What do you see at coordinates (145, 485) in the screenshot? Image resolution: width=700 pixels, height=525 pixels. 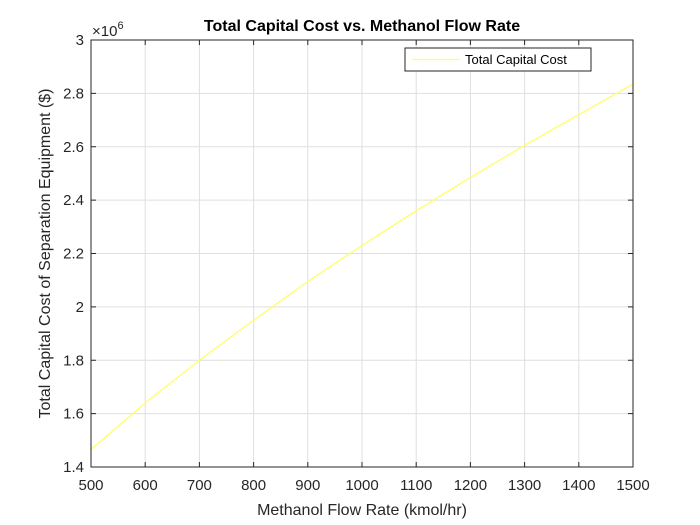 I see `x-tick-label: 600` at bounding box center [145, 485].